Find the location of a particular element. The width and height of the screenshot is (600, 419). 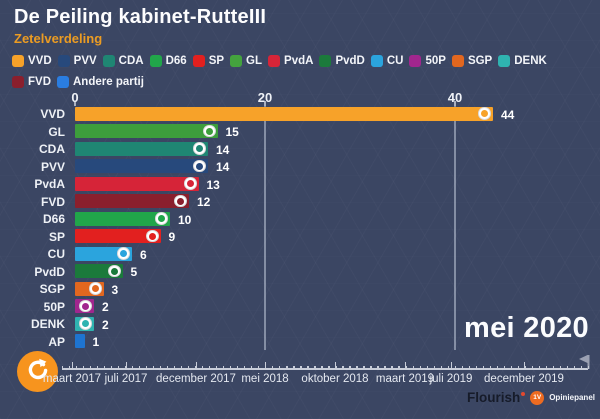

bar-denk is located at coordinates (84, 323).